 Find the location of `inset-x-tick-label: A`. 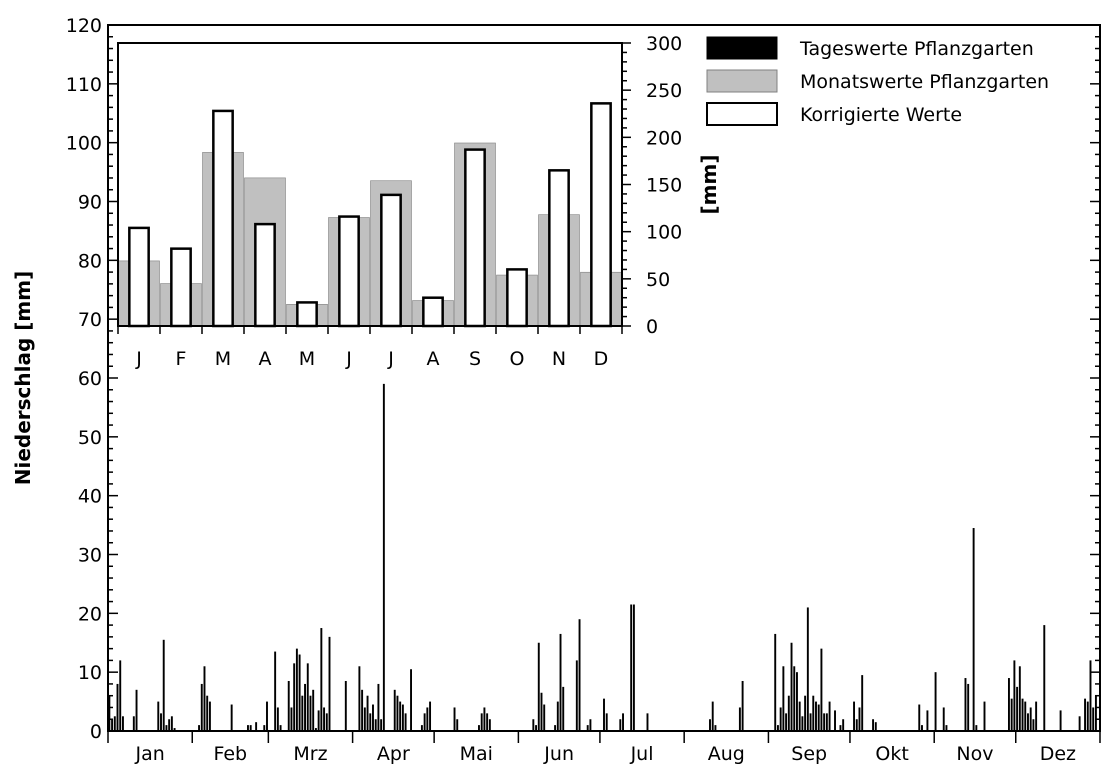

inset-x-tick-label: A is located at coordinates (433, 359).